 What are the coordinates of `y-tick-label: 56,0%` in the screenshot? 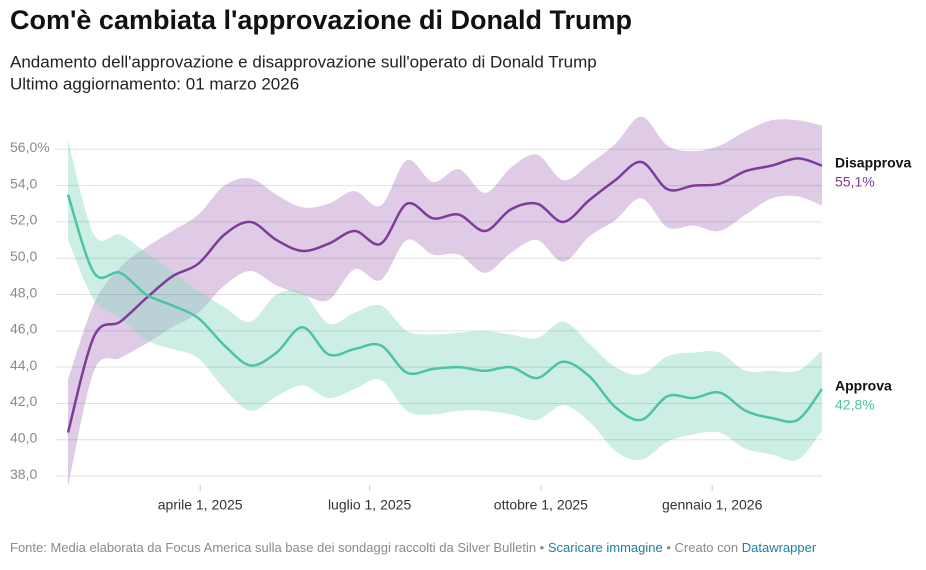 It's located at (30, 147).